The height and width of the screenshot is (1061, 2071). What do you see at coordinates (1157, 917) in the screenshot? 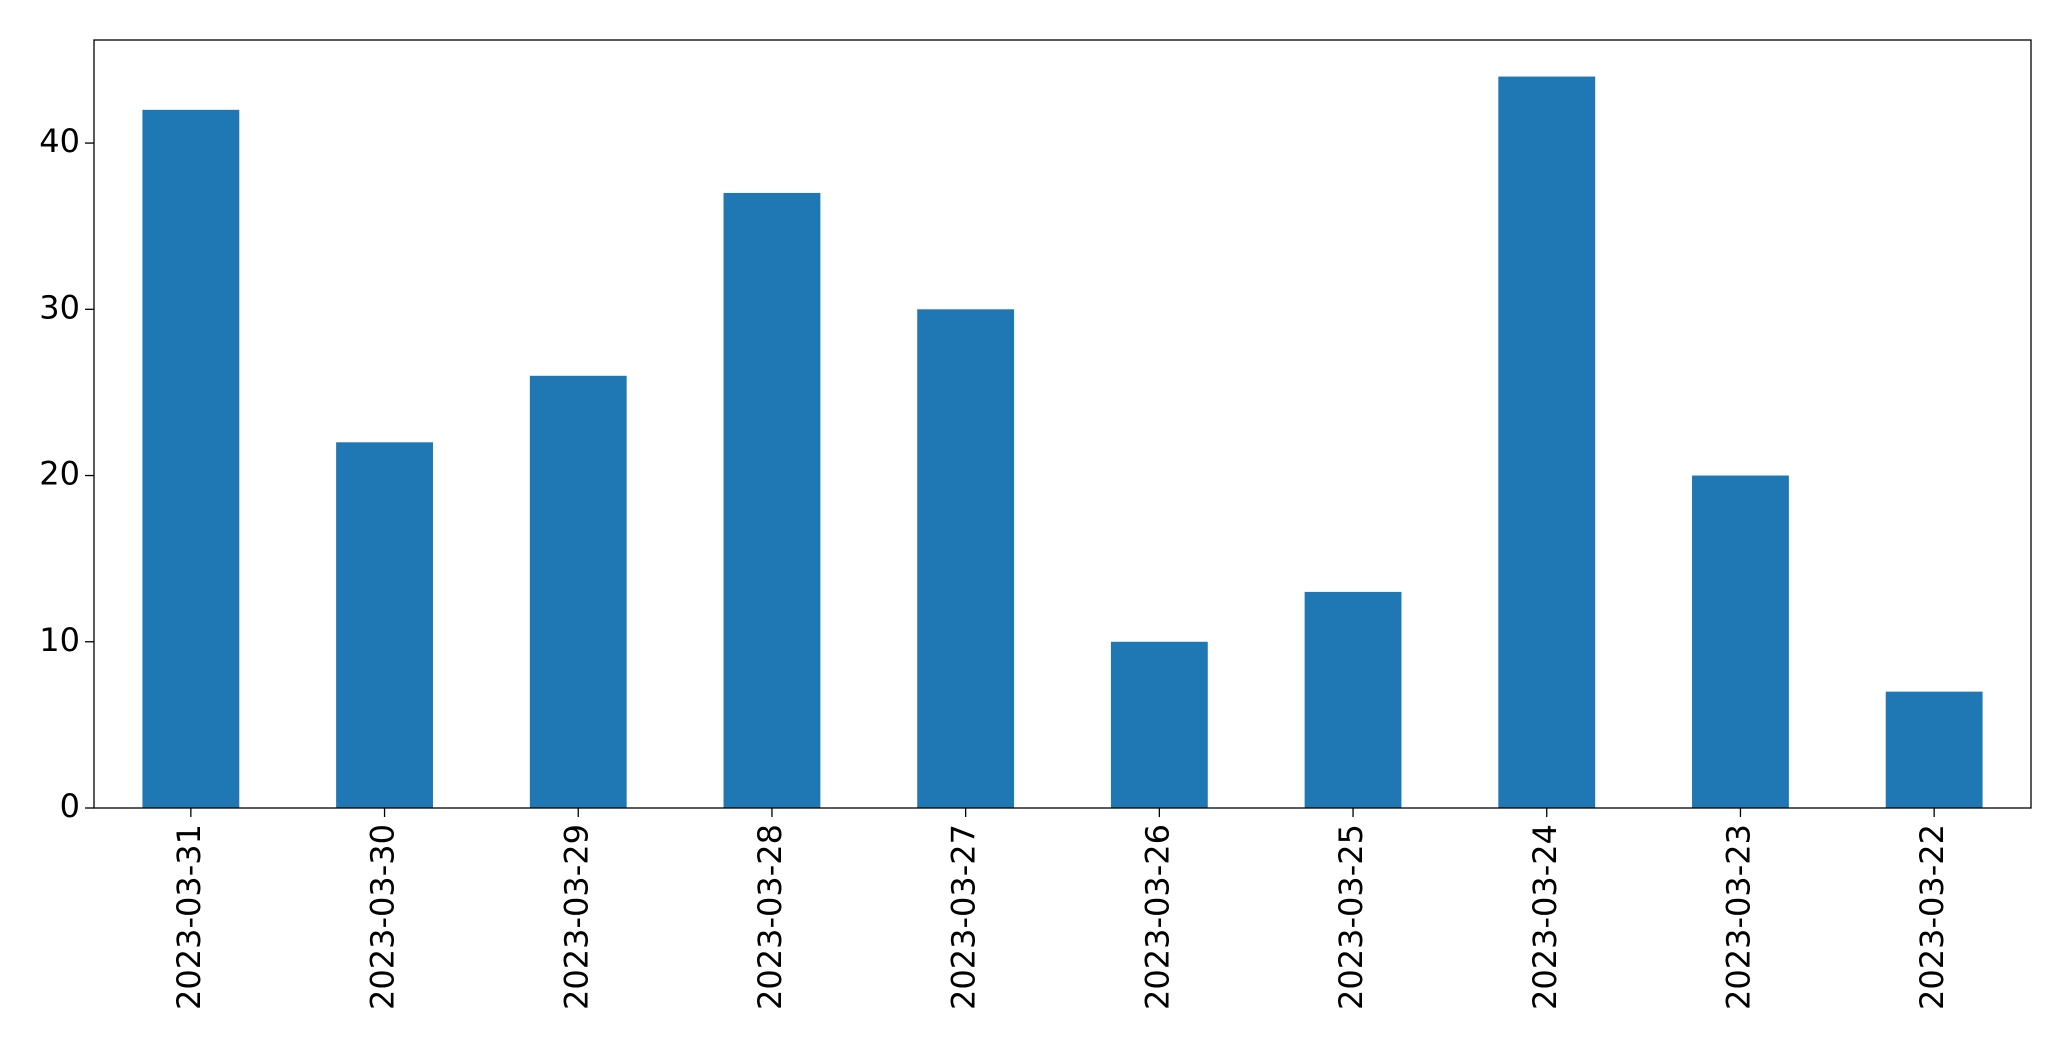
I see `x-tick-label: 2023-03-26` at bounding box center [1157, 917].